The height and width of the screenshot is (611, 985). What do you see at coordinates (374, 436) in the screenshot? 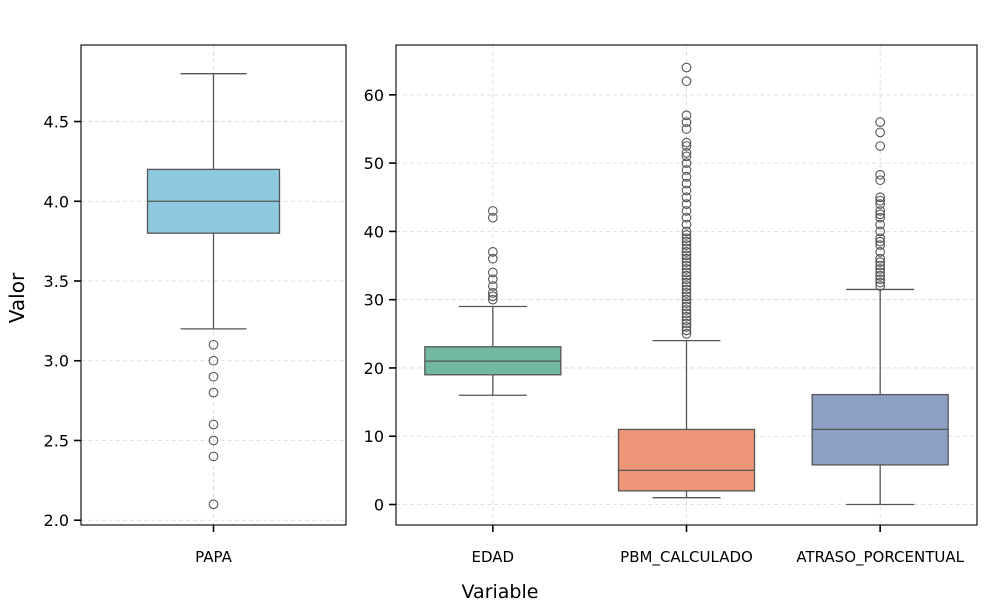
I see `y-tick-label: 10` at bounding box center [374, 436].